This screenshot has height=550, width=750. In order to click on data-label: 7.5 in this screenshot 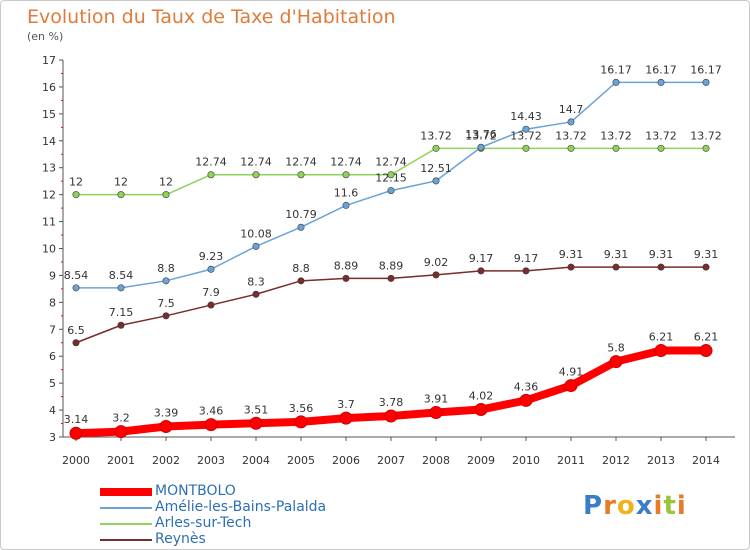, I will do `click(166, 303)`.